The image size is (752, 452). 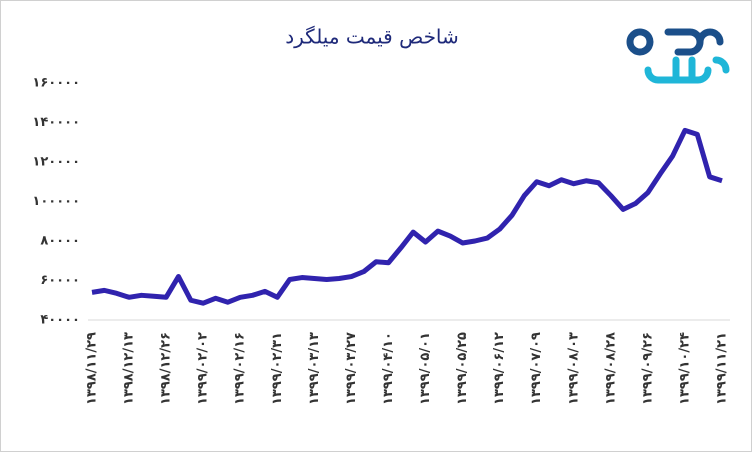 What do you see at coordinates (388, 368) in the screenshot?
I see `x-tick-label: ۱۳۹۹/۰۴/۱۰` at bounding box center [388, 368].